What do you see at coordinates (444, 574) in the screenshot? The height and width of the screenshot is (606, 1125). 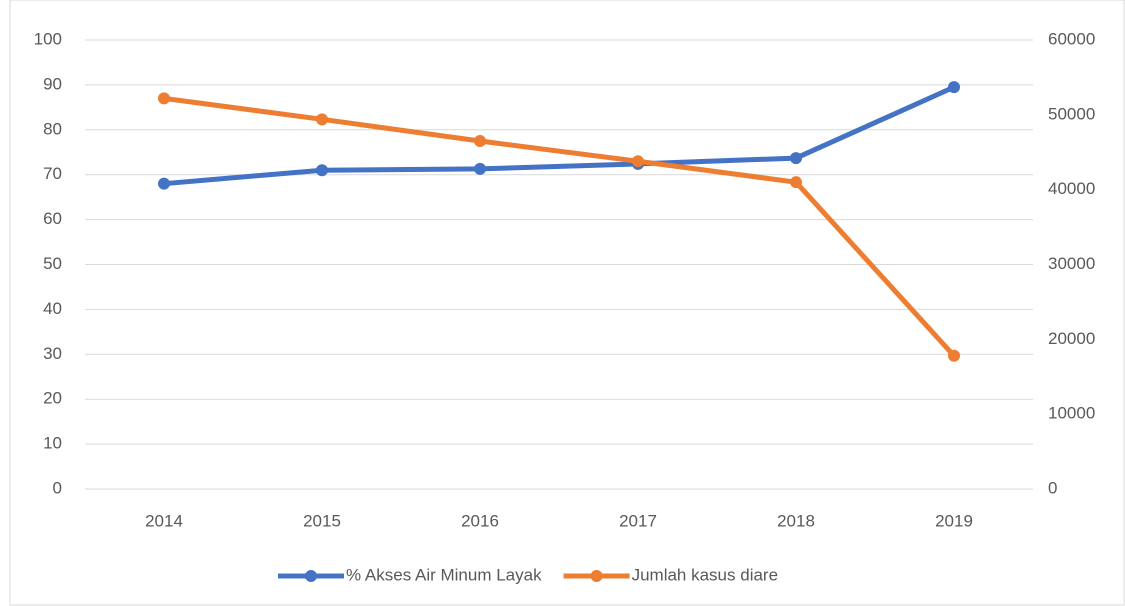 I see `legend-label: % Akses Air Minum Layak` at bounding box center [444, 574].